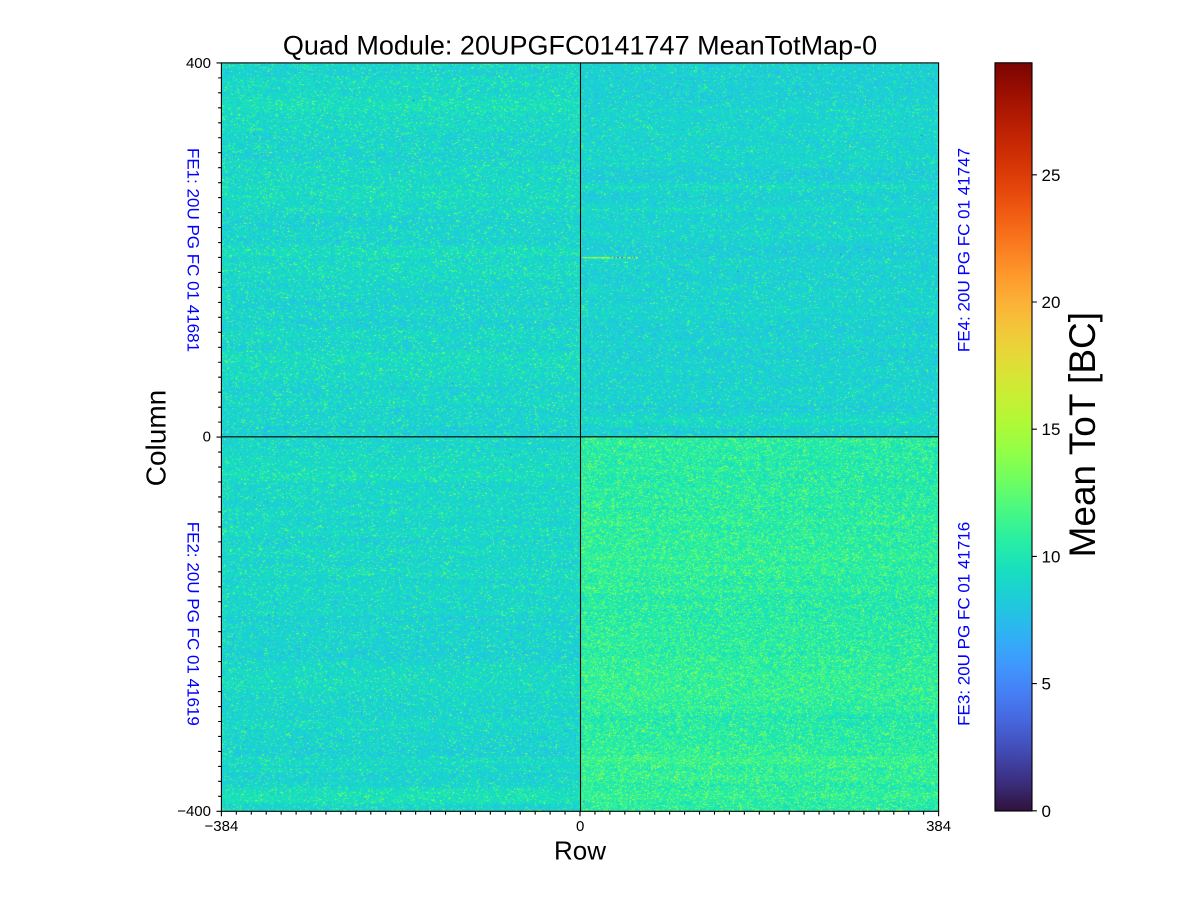  What do you see at coordinates (580, 46) in the screenshot?
I see `svg-text:Quad Module: 20UPGFC0141747 Me: Quad Module: 20UPGFC0141747 MeanTotMap-0` at bounding box center [580, 46].